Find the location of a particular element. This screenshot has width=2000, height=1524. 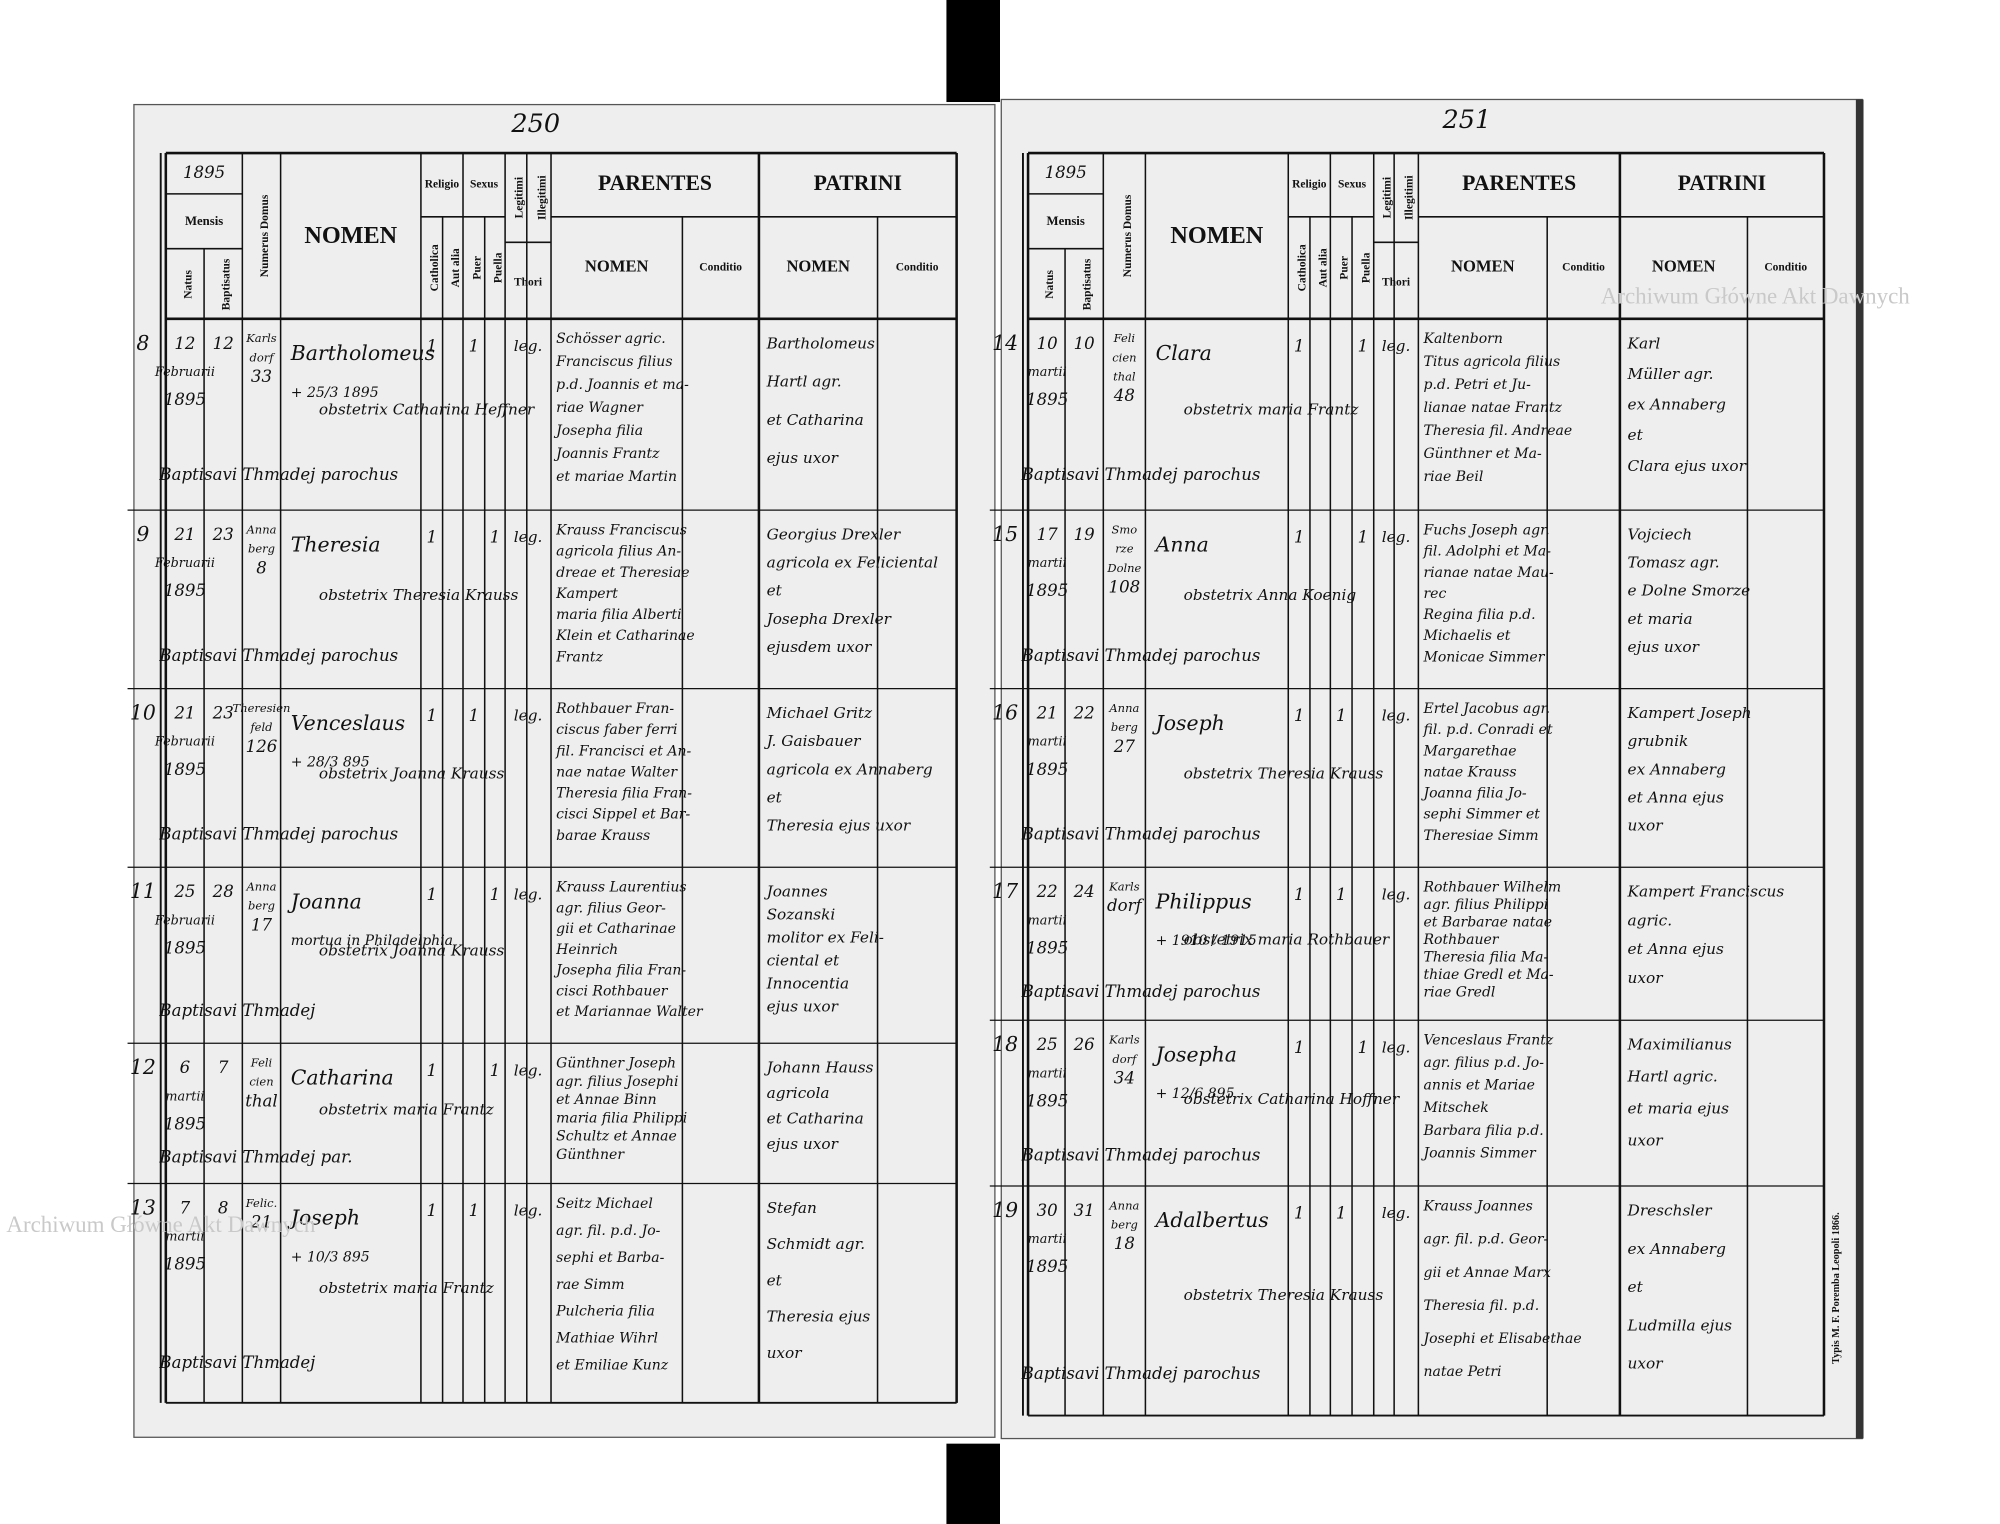

godparents: Hartl agric. is located at coordinates (1672, 1077).